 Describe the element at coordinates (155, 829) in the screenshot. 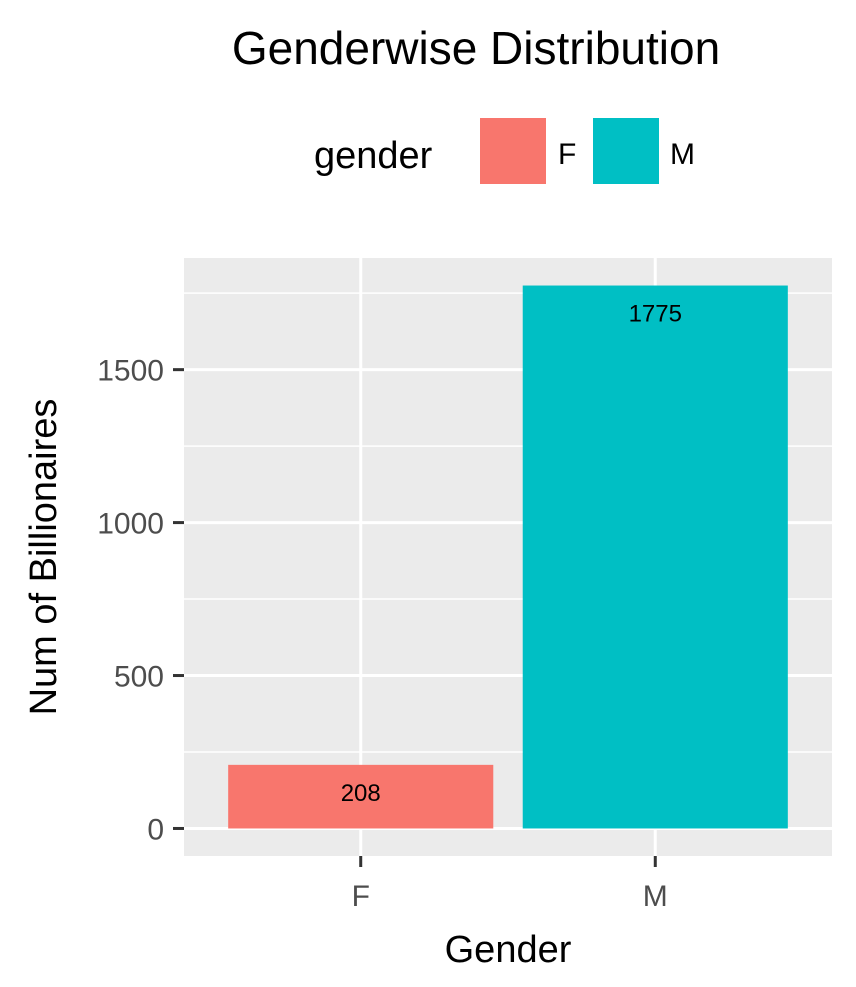

I see `y-tick-label: 0` at that location.